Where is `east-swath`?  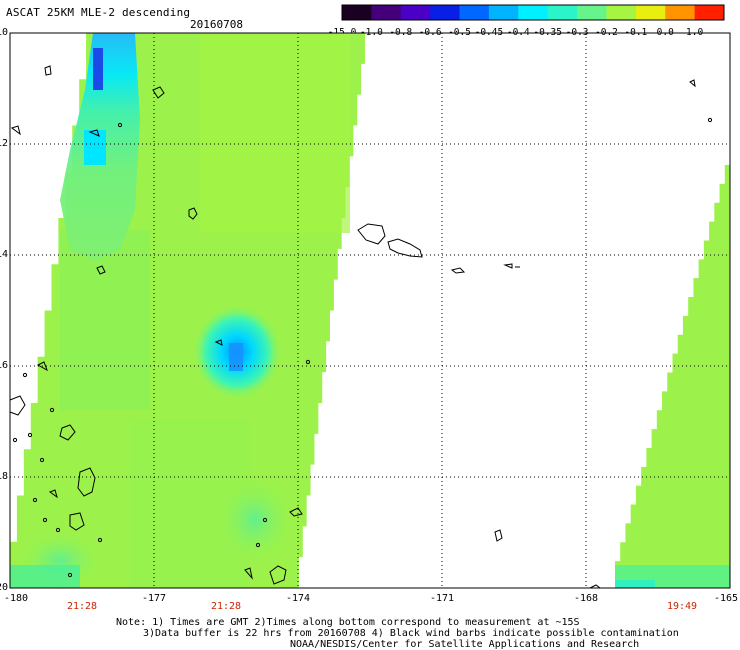
east-swath is located at coordinates (672, 376).